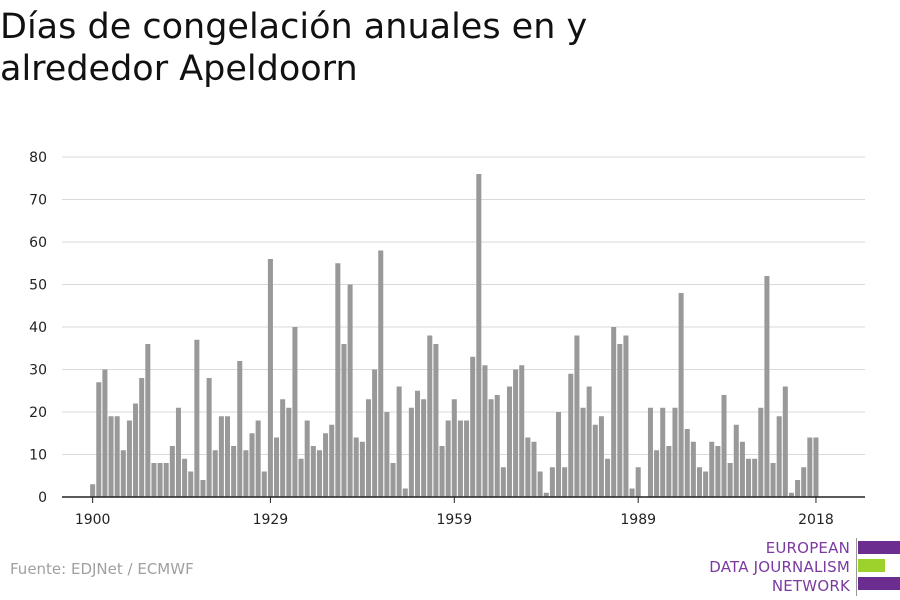 The width and height of the screenshot is (900, 600). What do you see at coordinates (810, 467) in the screenshot?
I see `bar-2017` at bounding box center [810, 467].